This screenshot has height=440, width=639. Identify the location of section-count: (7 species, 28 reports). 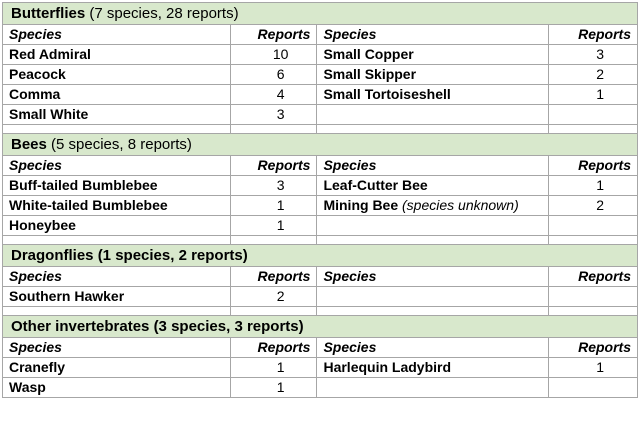
(164, 13).